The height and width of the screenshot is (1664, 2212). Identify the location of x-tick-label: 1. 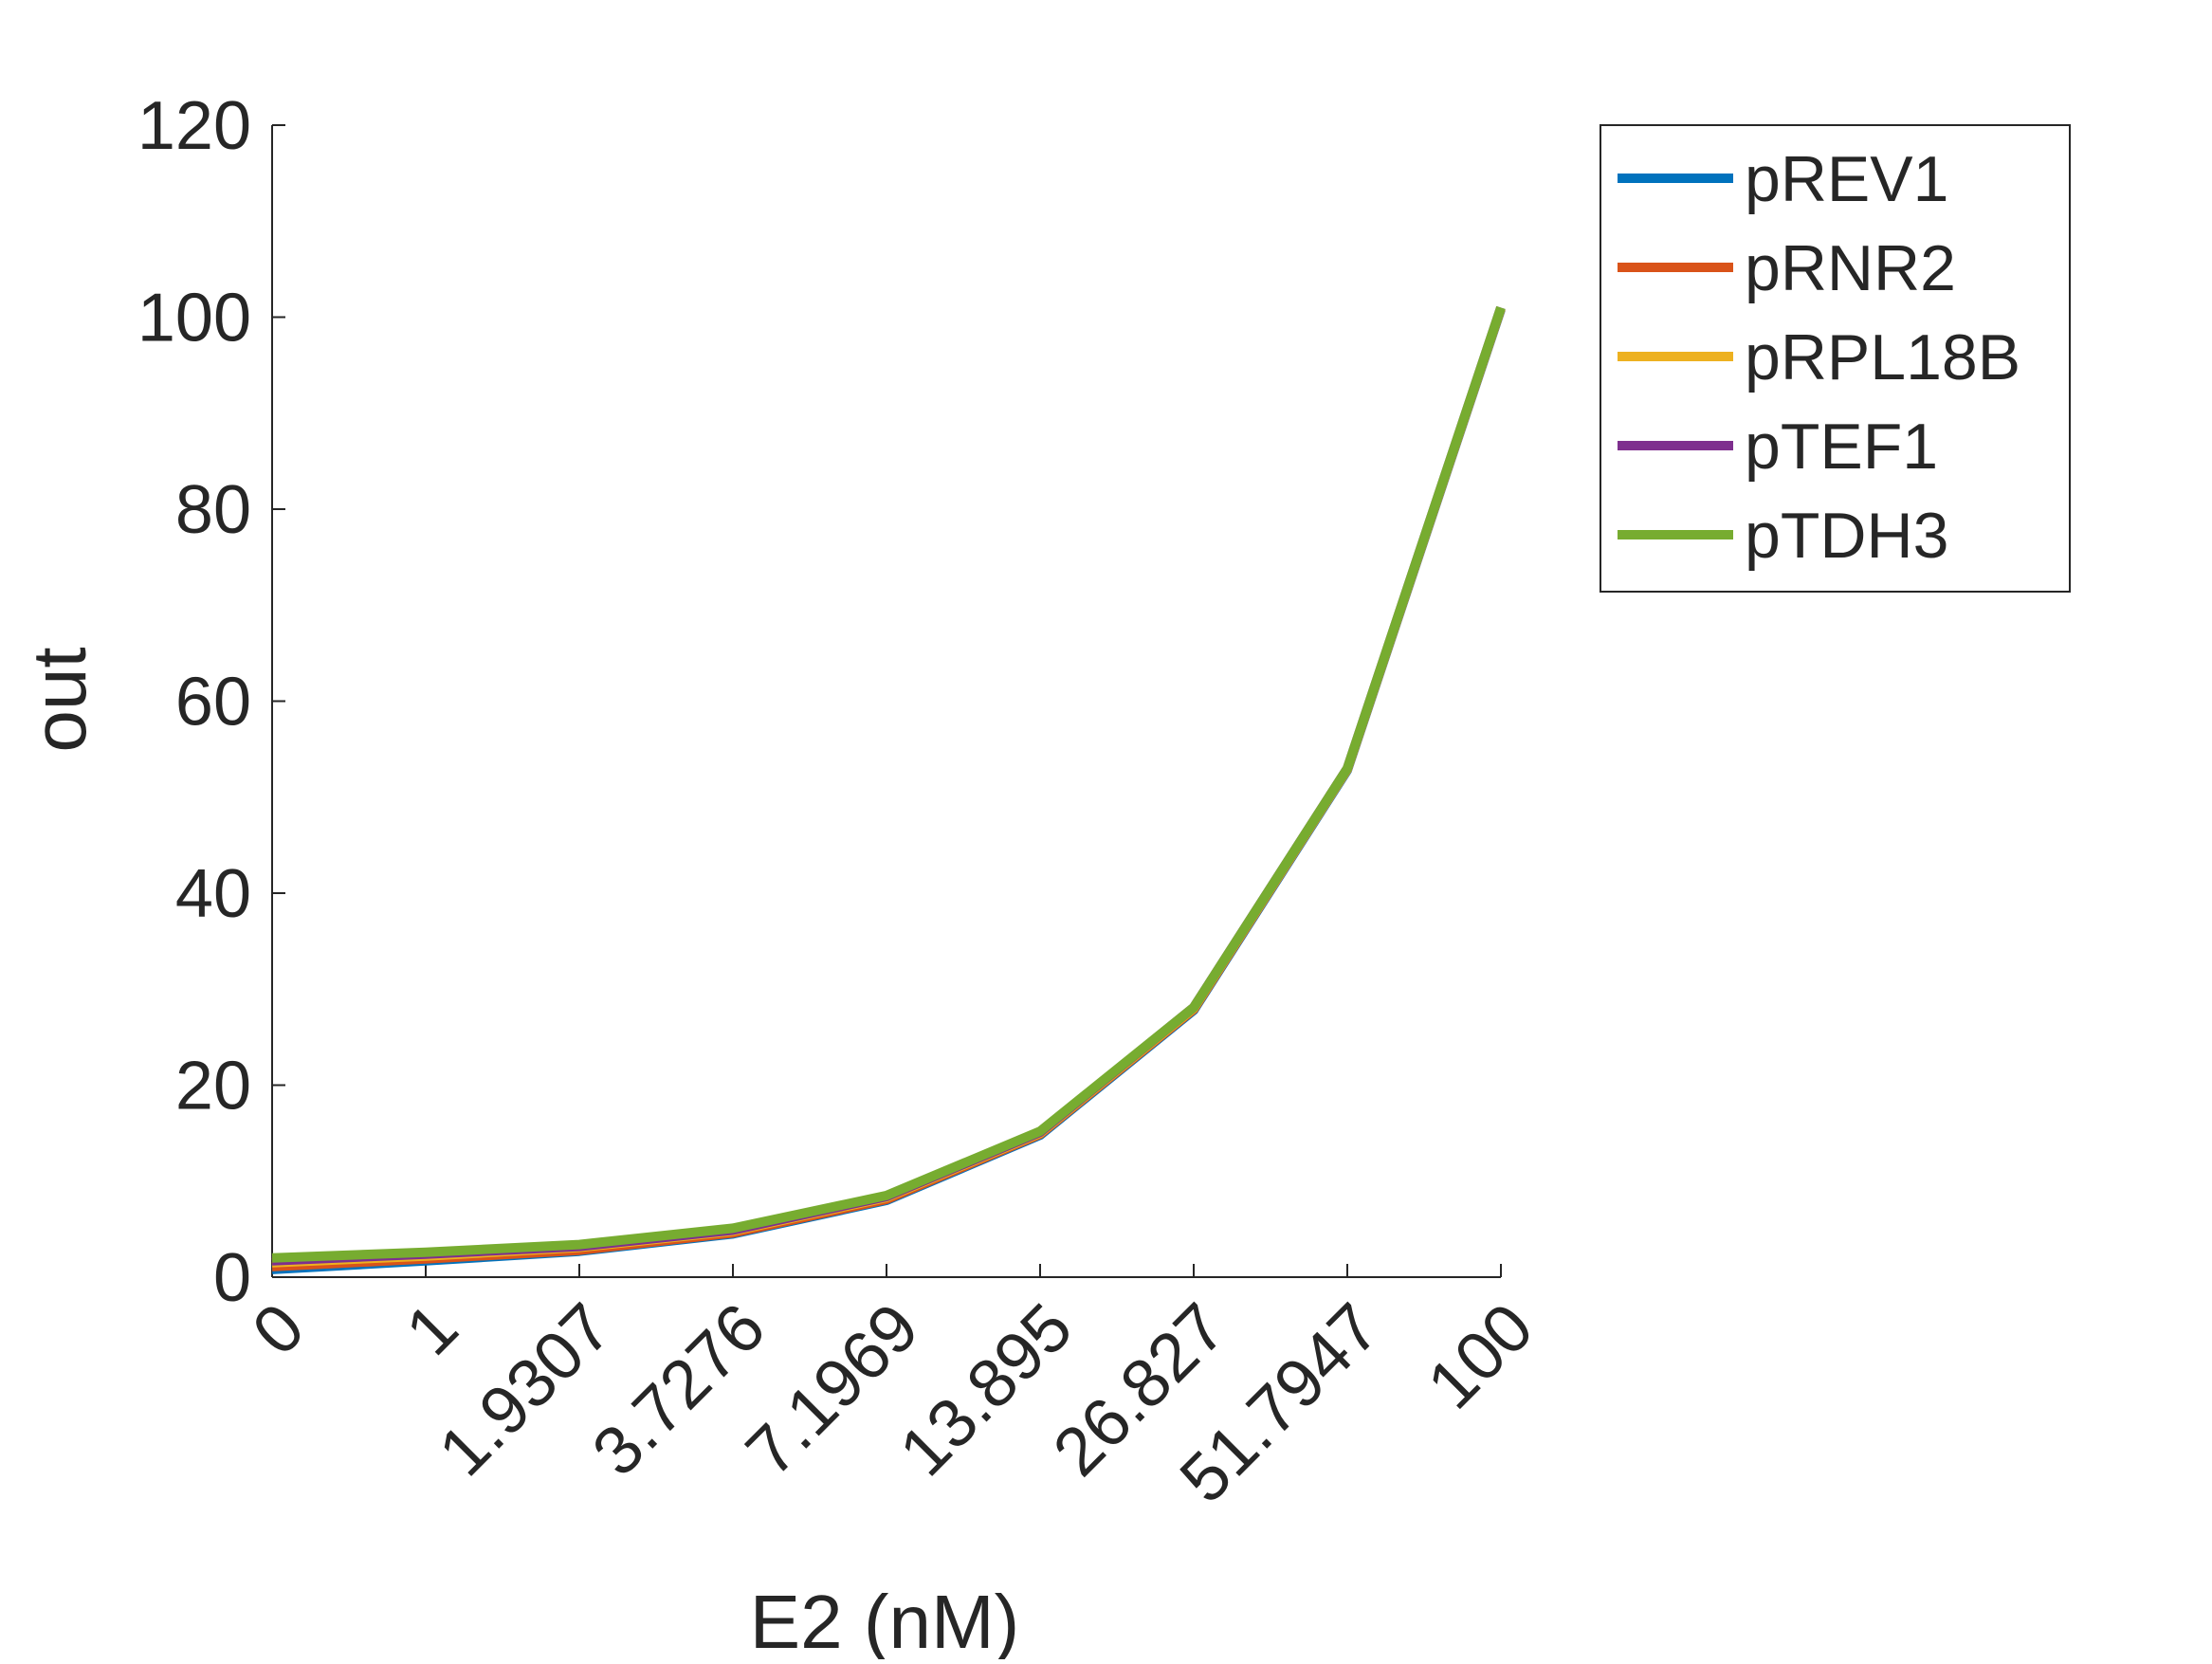
(432, 1329).